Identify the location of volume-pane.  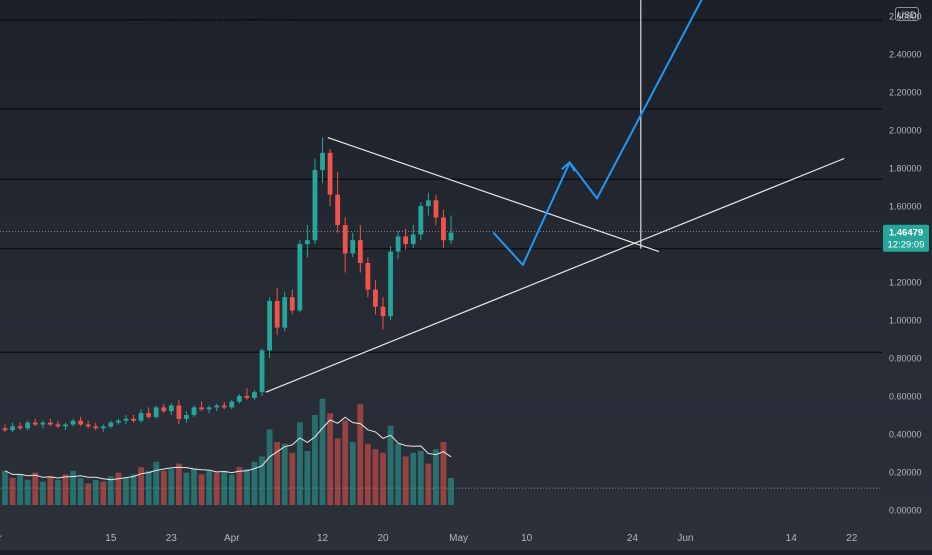
(228, 451).